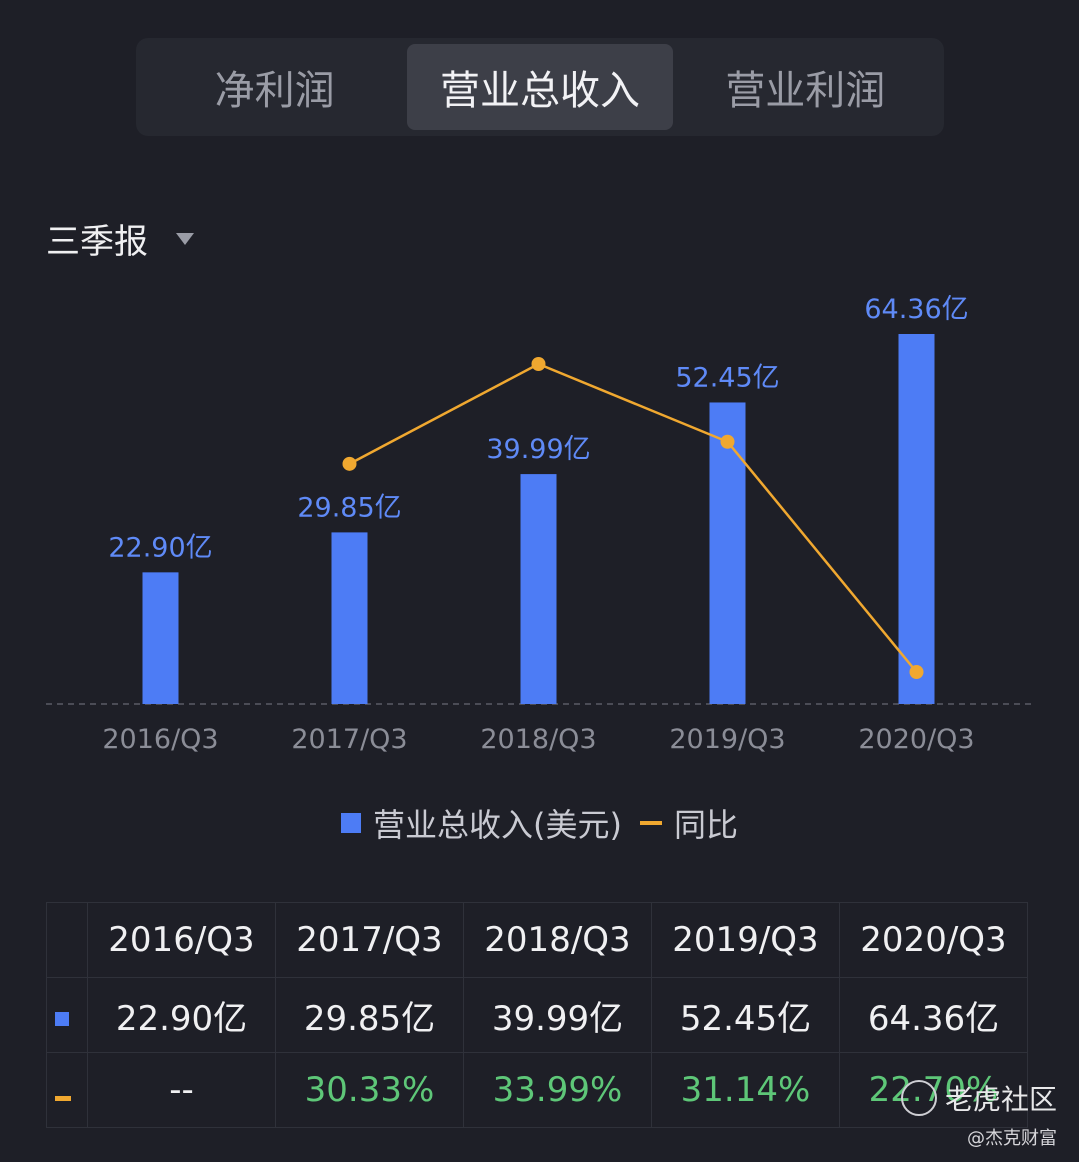  Describe the element at coordinates (181, 1015) in the screenshot. I see `table-cell: 22.90亿` at that location.